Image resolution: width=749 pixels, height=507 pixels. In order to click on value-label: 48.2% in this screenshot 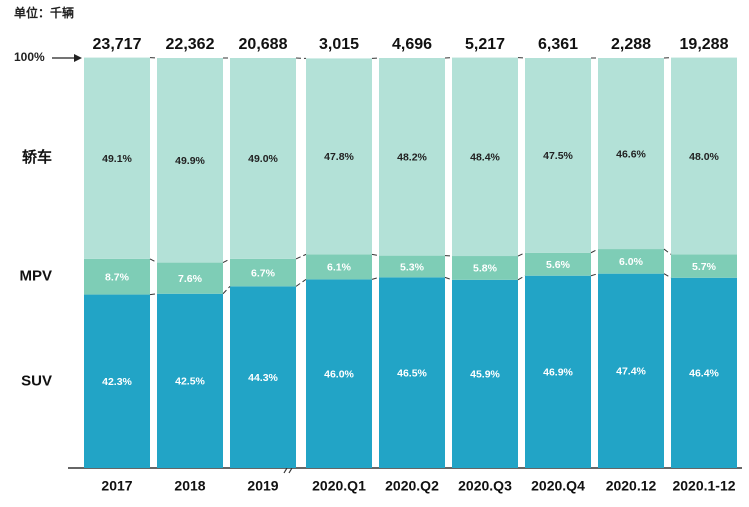, I will do `click(412, 158)`.